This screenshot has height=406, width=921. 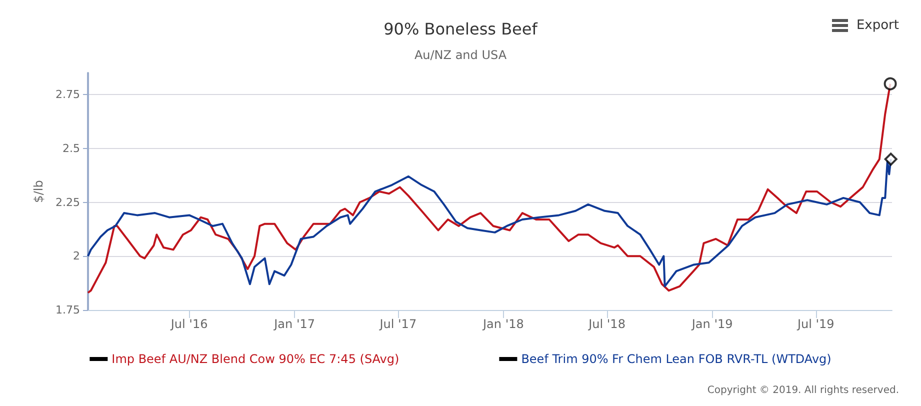 What do you see at coordinates (503, 324) in the screenshot?
I see `x-tick-label: Jan '18` at bounding box center [503, 324].